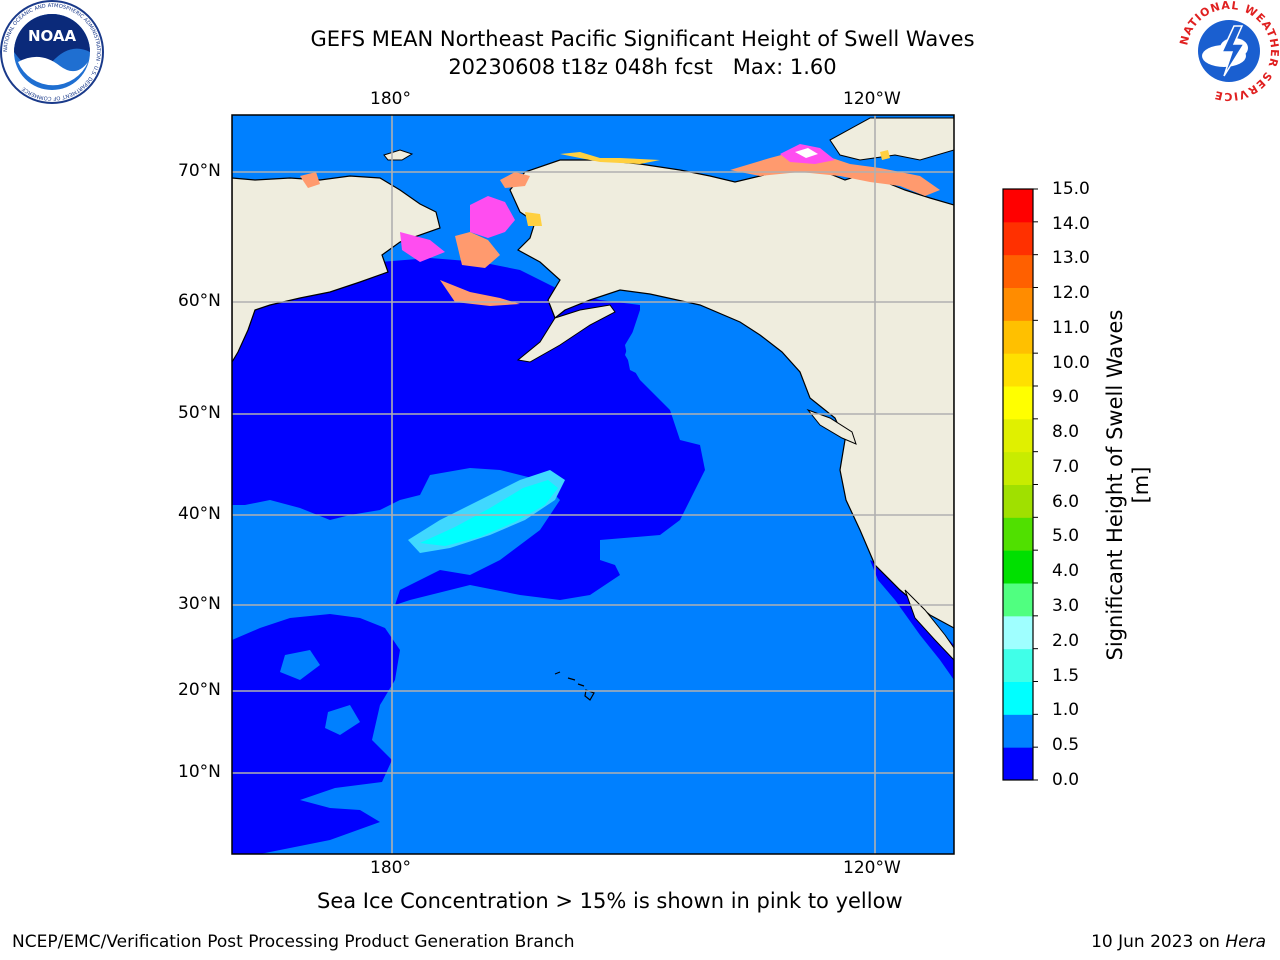 This screenshot has height=960, width=1280. Describe the element at coordinates (52, 36) in the screenshot. I see `noaa-logo-text: NOAA` at that location.